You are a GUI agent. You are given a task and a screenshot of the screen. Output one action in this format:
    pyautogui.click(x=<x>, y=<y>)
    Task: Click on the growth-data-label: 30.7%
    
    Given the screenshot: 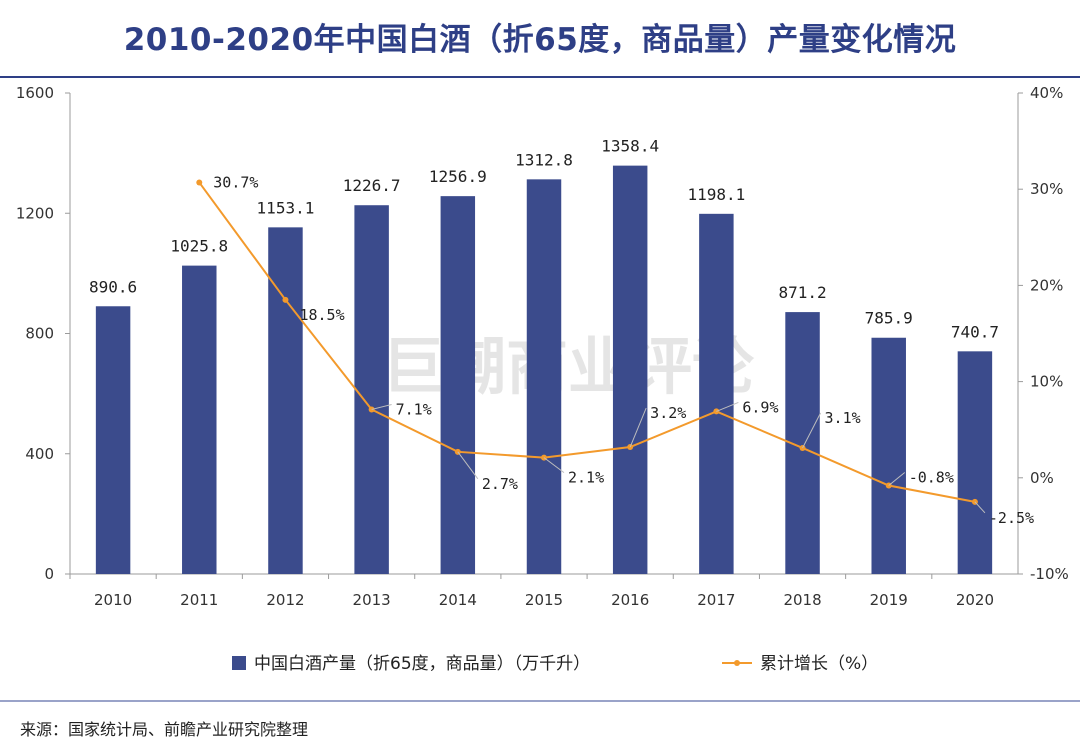 What is the action you would take?
    pyautogui.click(x=235, y=182)
    